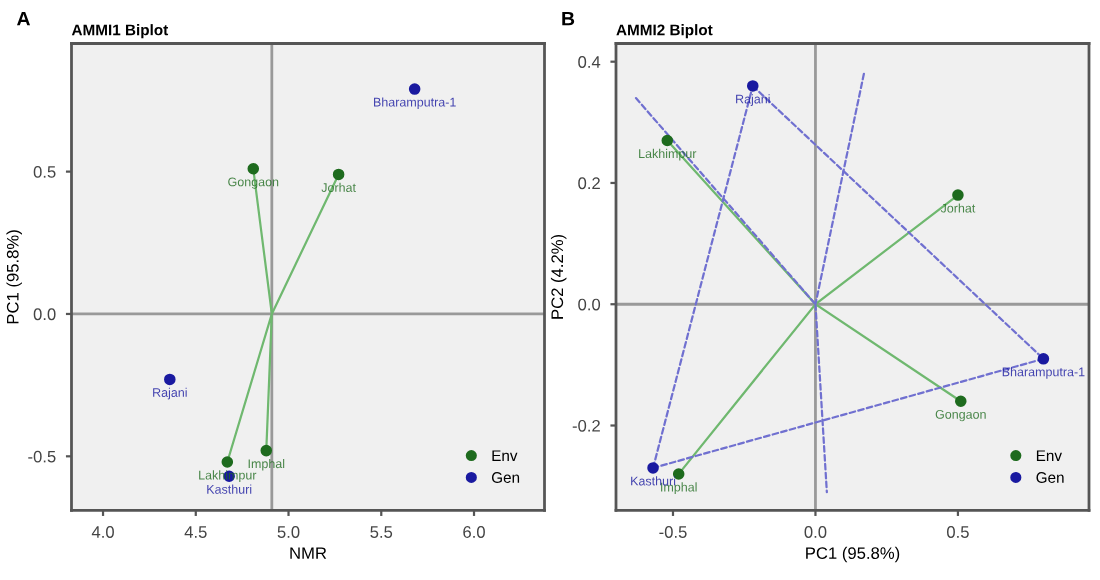 The width and height of the screenshot is (1100, 580). What do you see at coordinates (586, 425) in the screenshot?
I see `y-tick-label: -0.2` at bounding box center [586, 425].